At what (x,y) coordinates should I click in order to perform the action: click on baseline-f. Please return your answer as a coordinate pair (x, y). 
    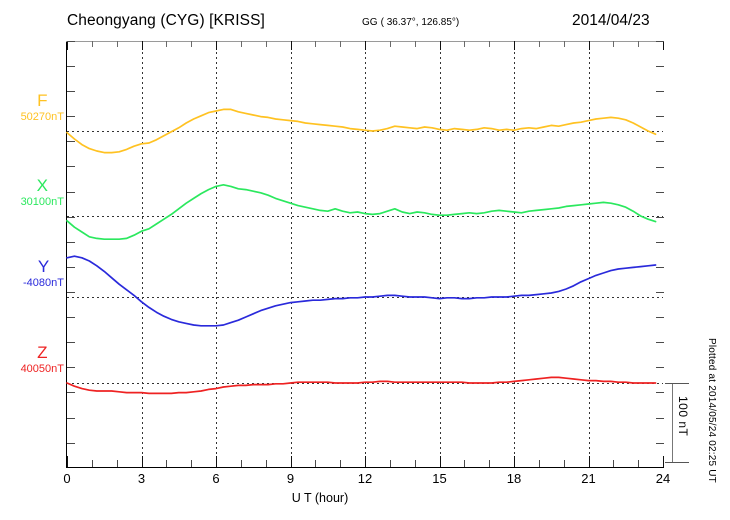
    Looking at the image, I should click on (365, 131).